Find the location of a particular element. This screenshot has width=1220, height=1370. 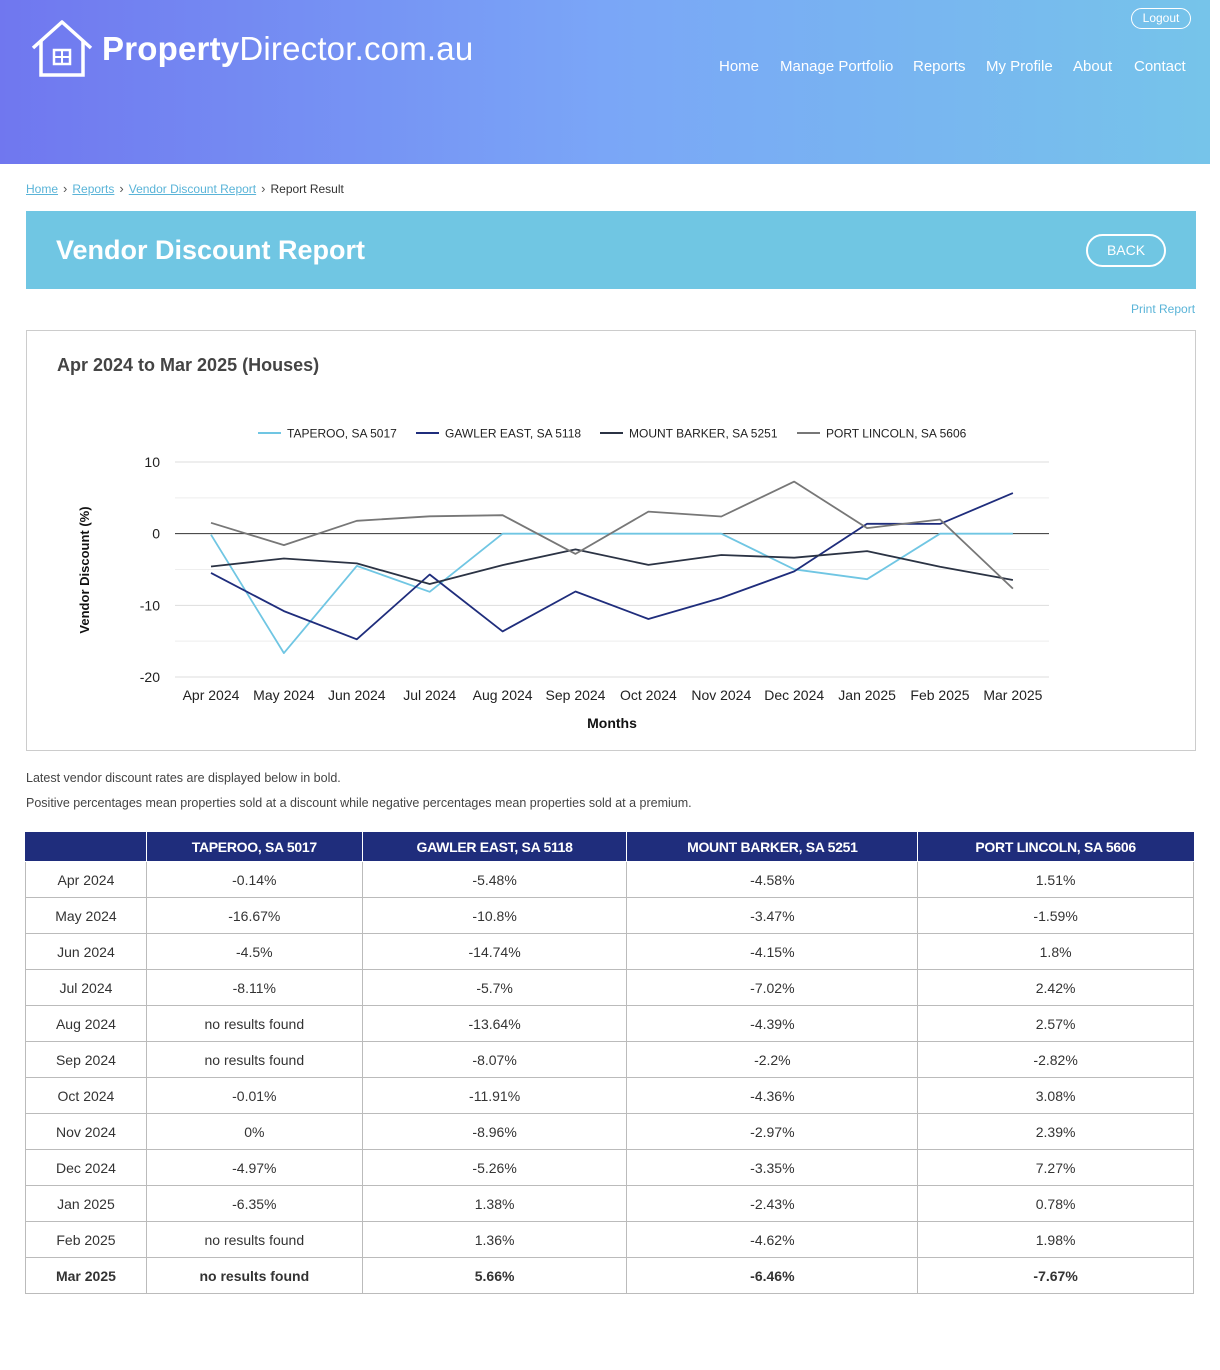

table-cell: -11.91% is located at coordinates (494, 1095).